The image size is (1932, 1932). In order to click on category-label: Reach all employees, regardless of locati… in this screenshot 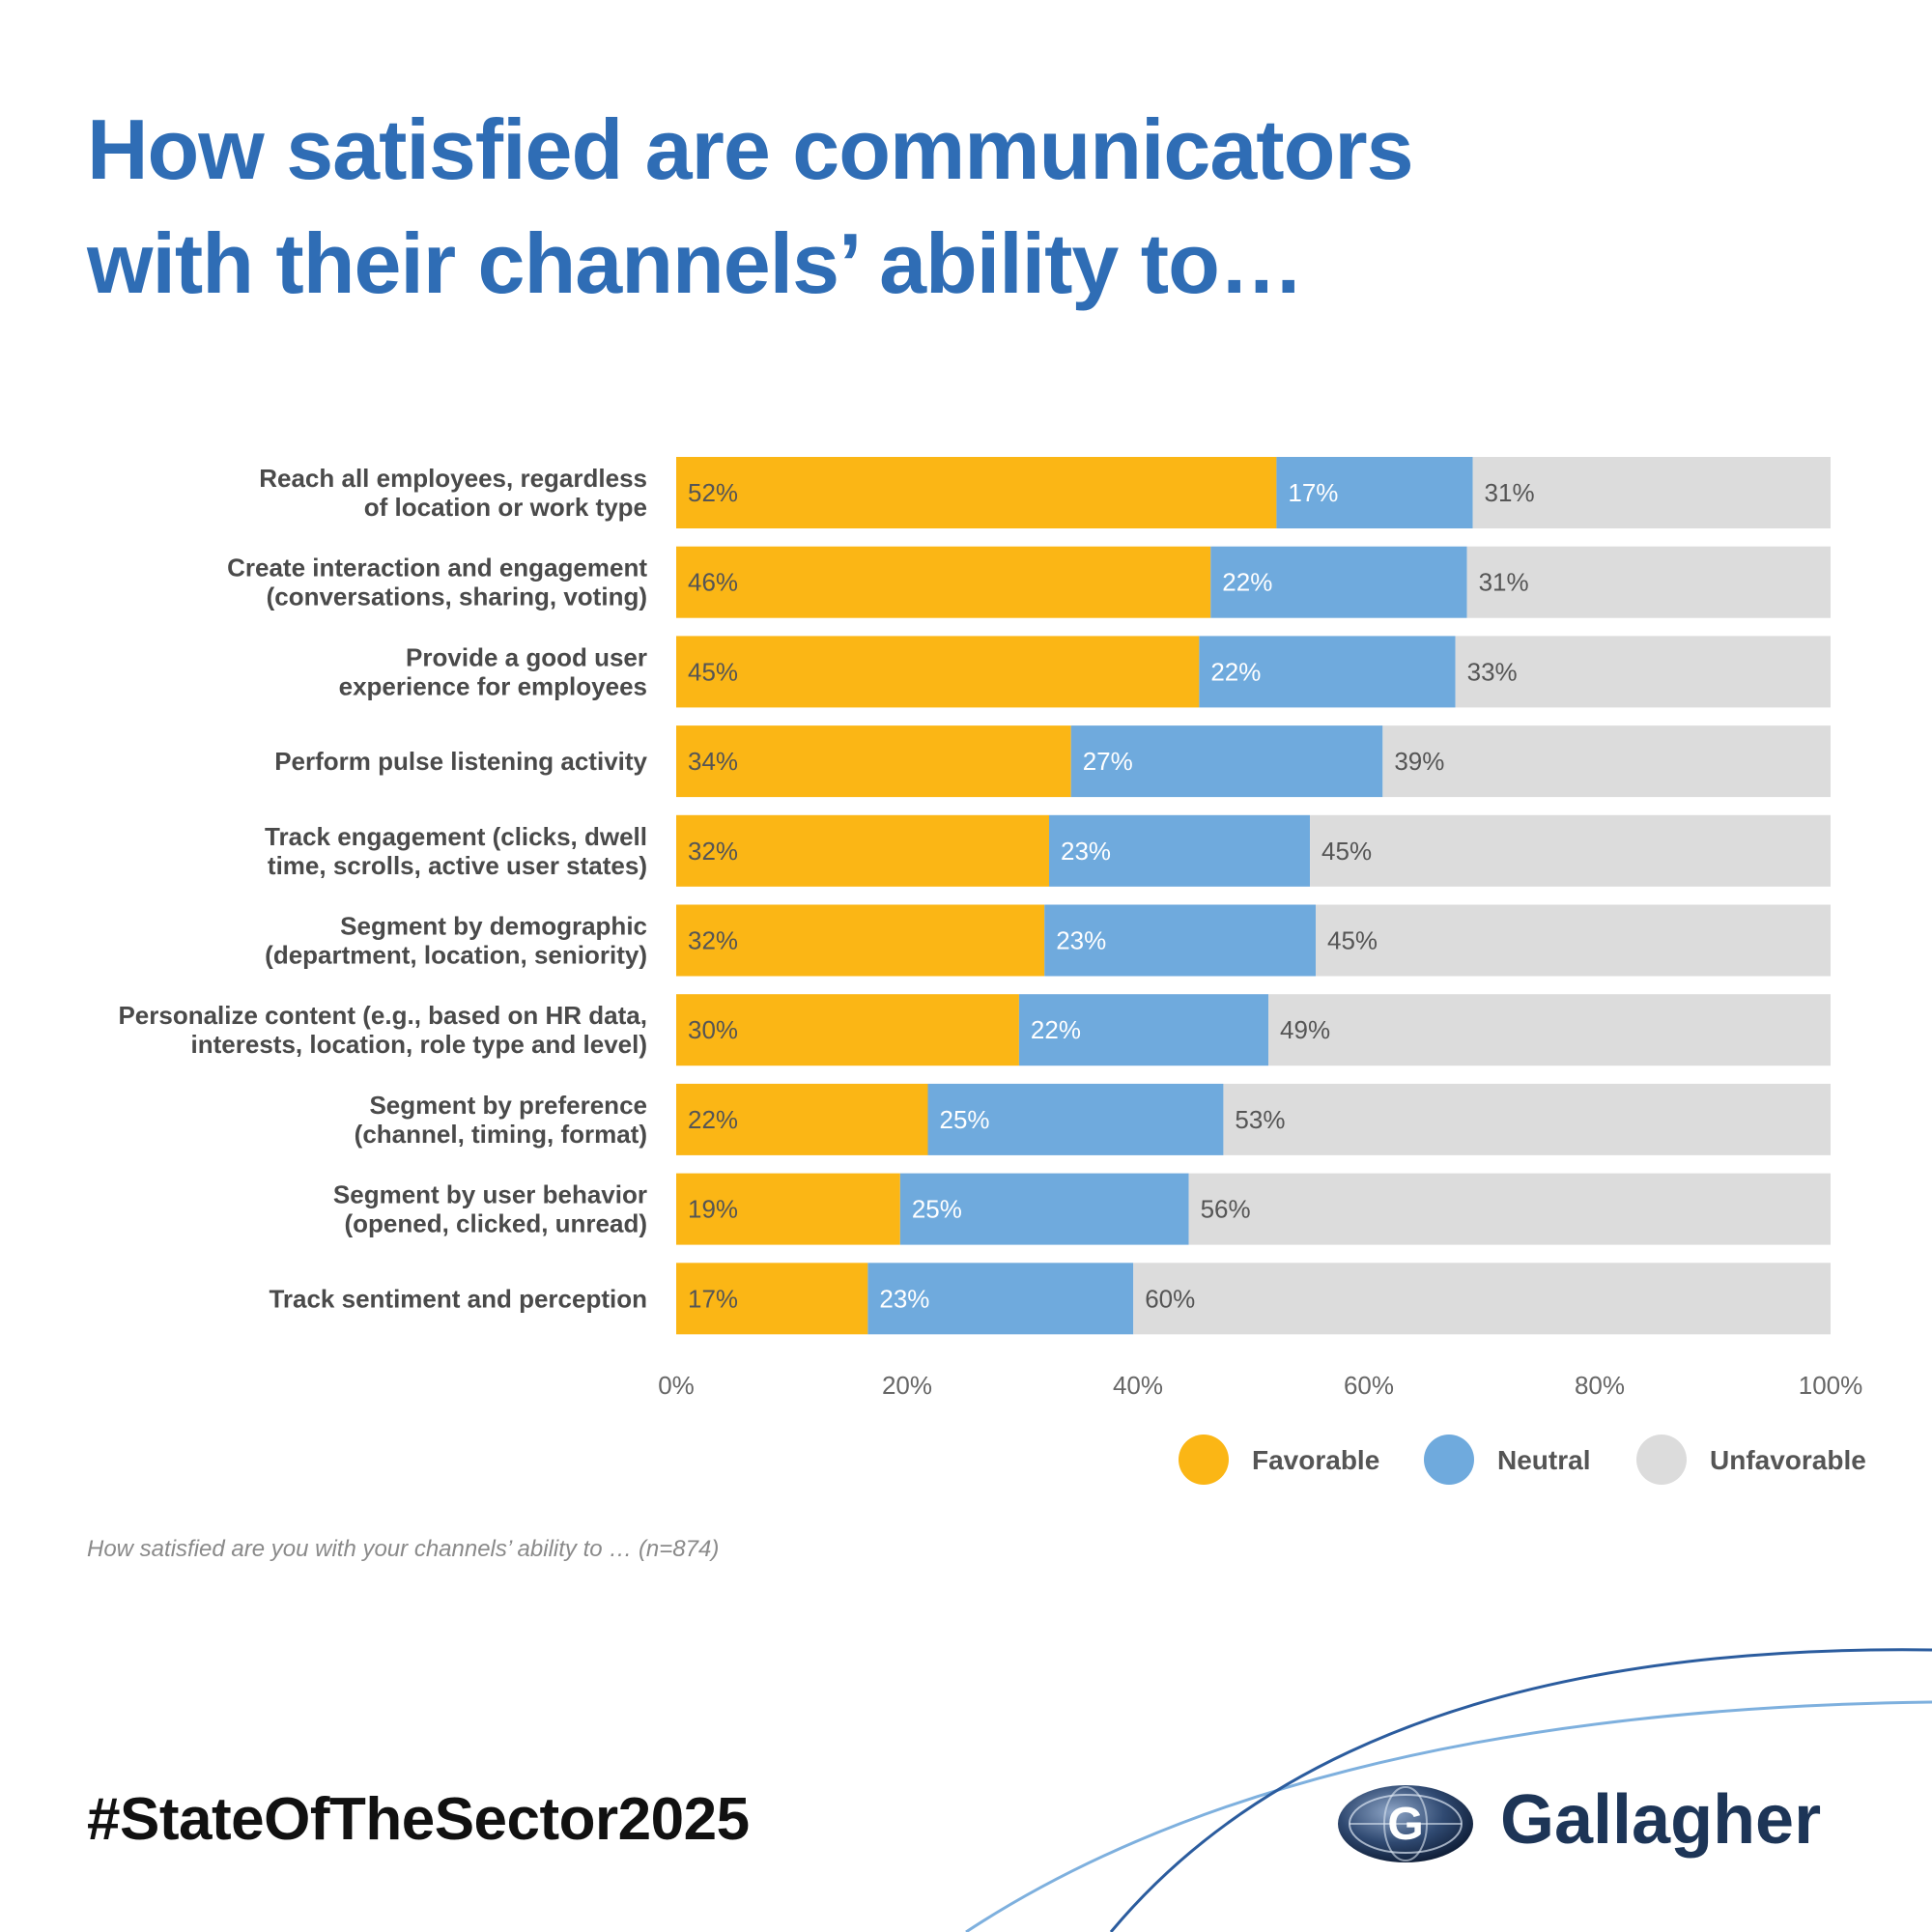, I will do `click(453, 493)`.